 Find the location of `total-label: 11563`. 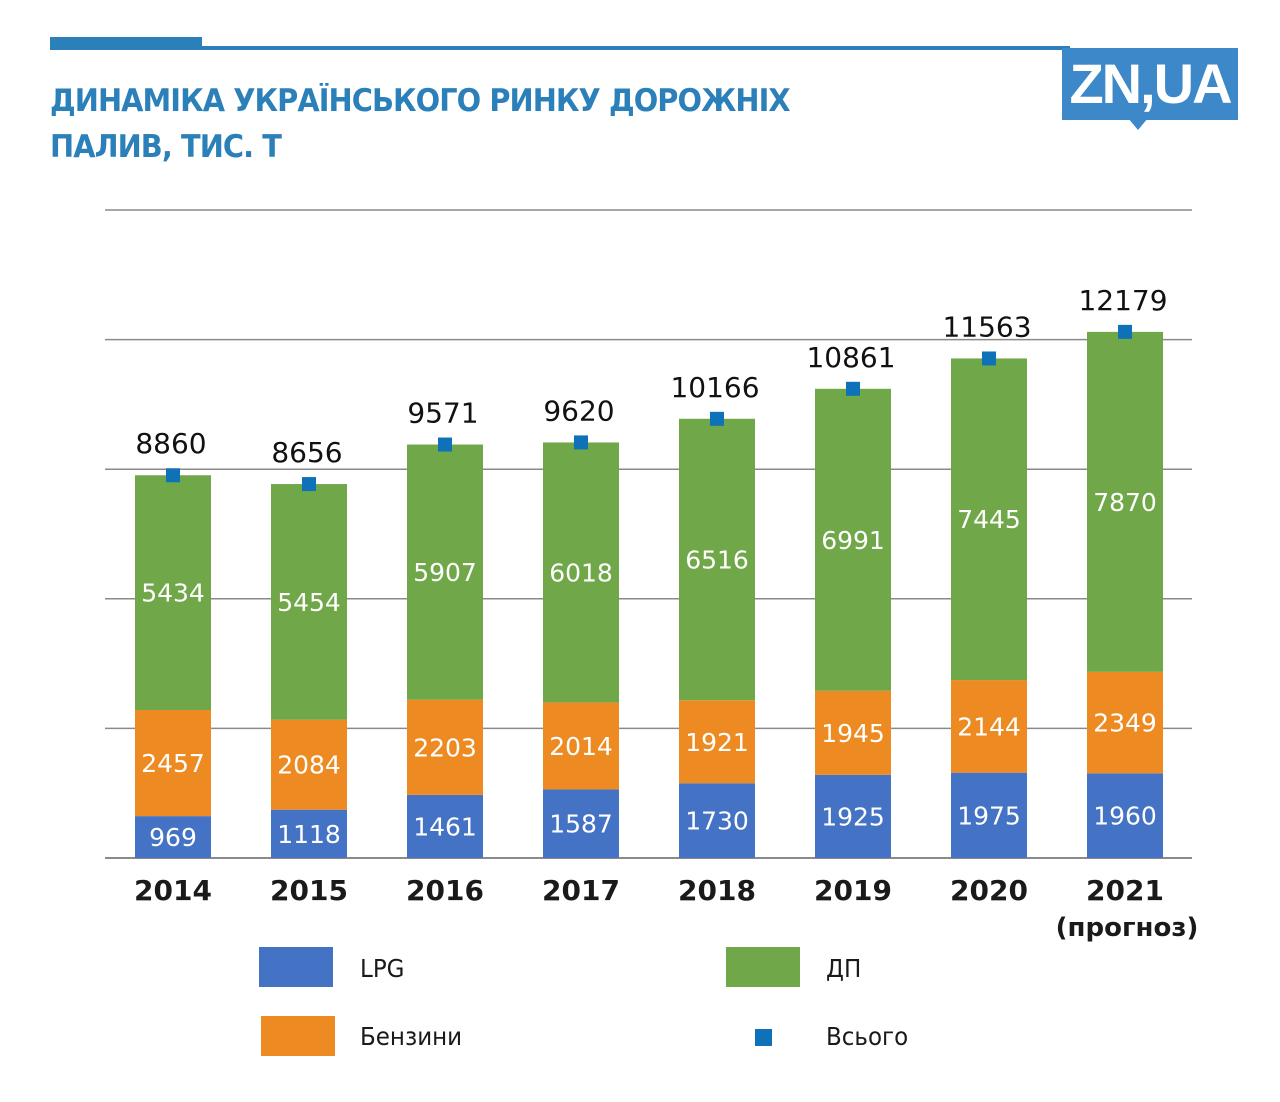

total-label: 11563 is located at coordinates (986, 326).